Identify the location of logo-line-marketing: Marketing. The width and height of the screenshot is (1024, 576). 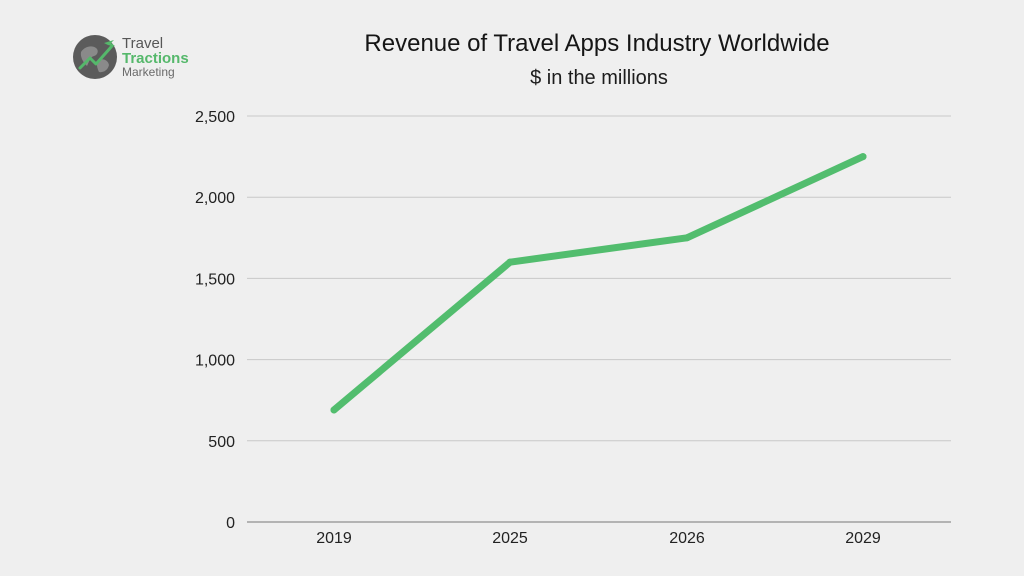
(148, 72).